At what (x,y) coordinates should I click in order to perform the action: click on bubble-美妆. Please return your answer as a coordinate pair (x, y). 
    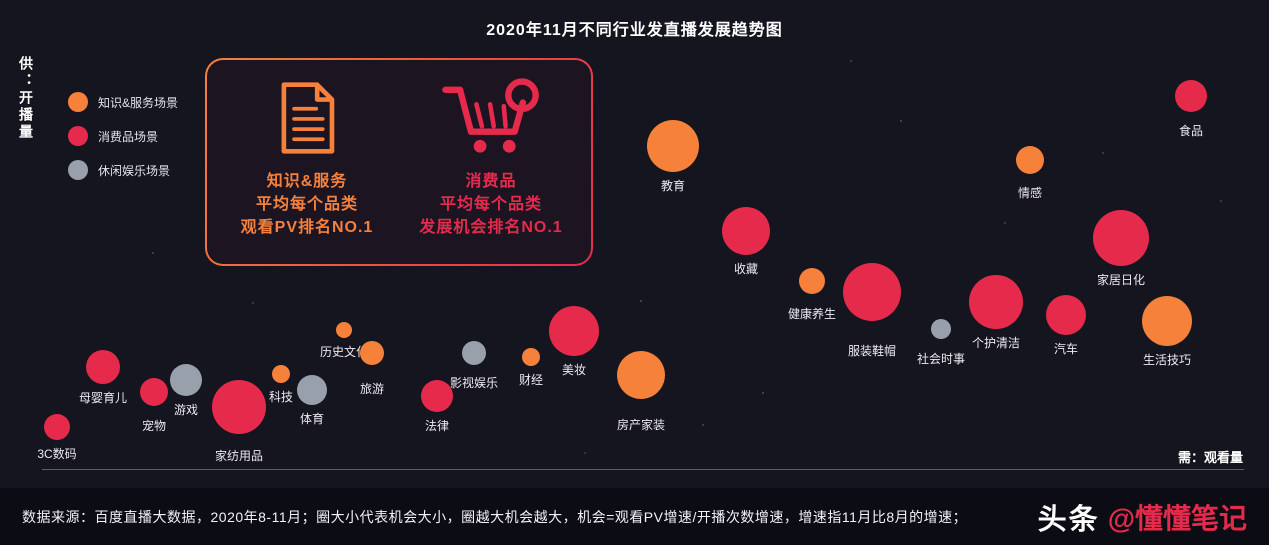
    Looking at the image, I should click on (574, 331).